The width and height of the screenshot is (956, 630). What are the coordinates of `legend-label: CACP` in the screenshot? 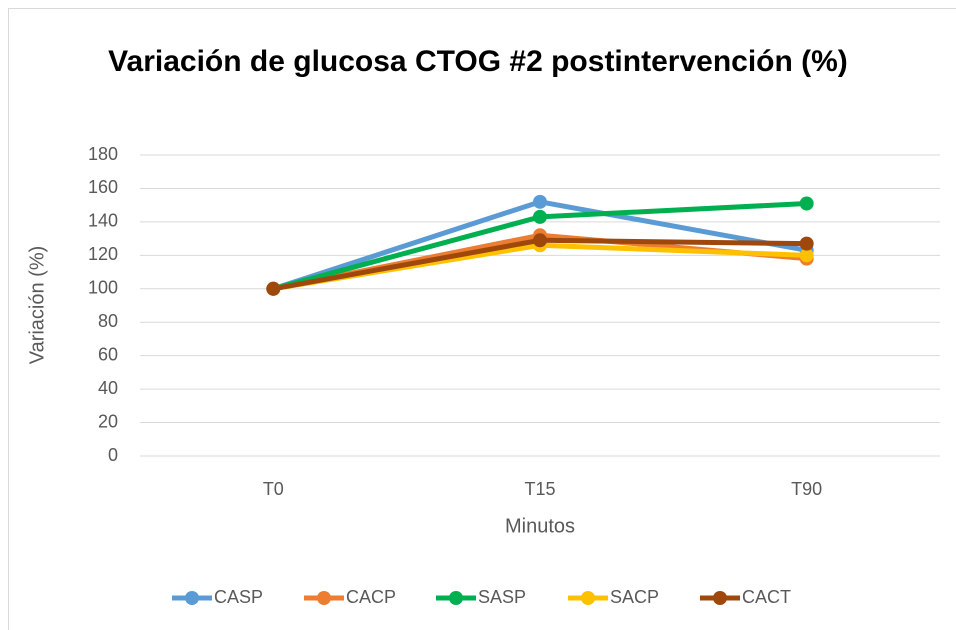 It's located at (371, 597).